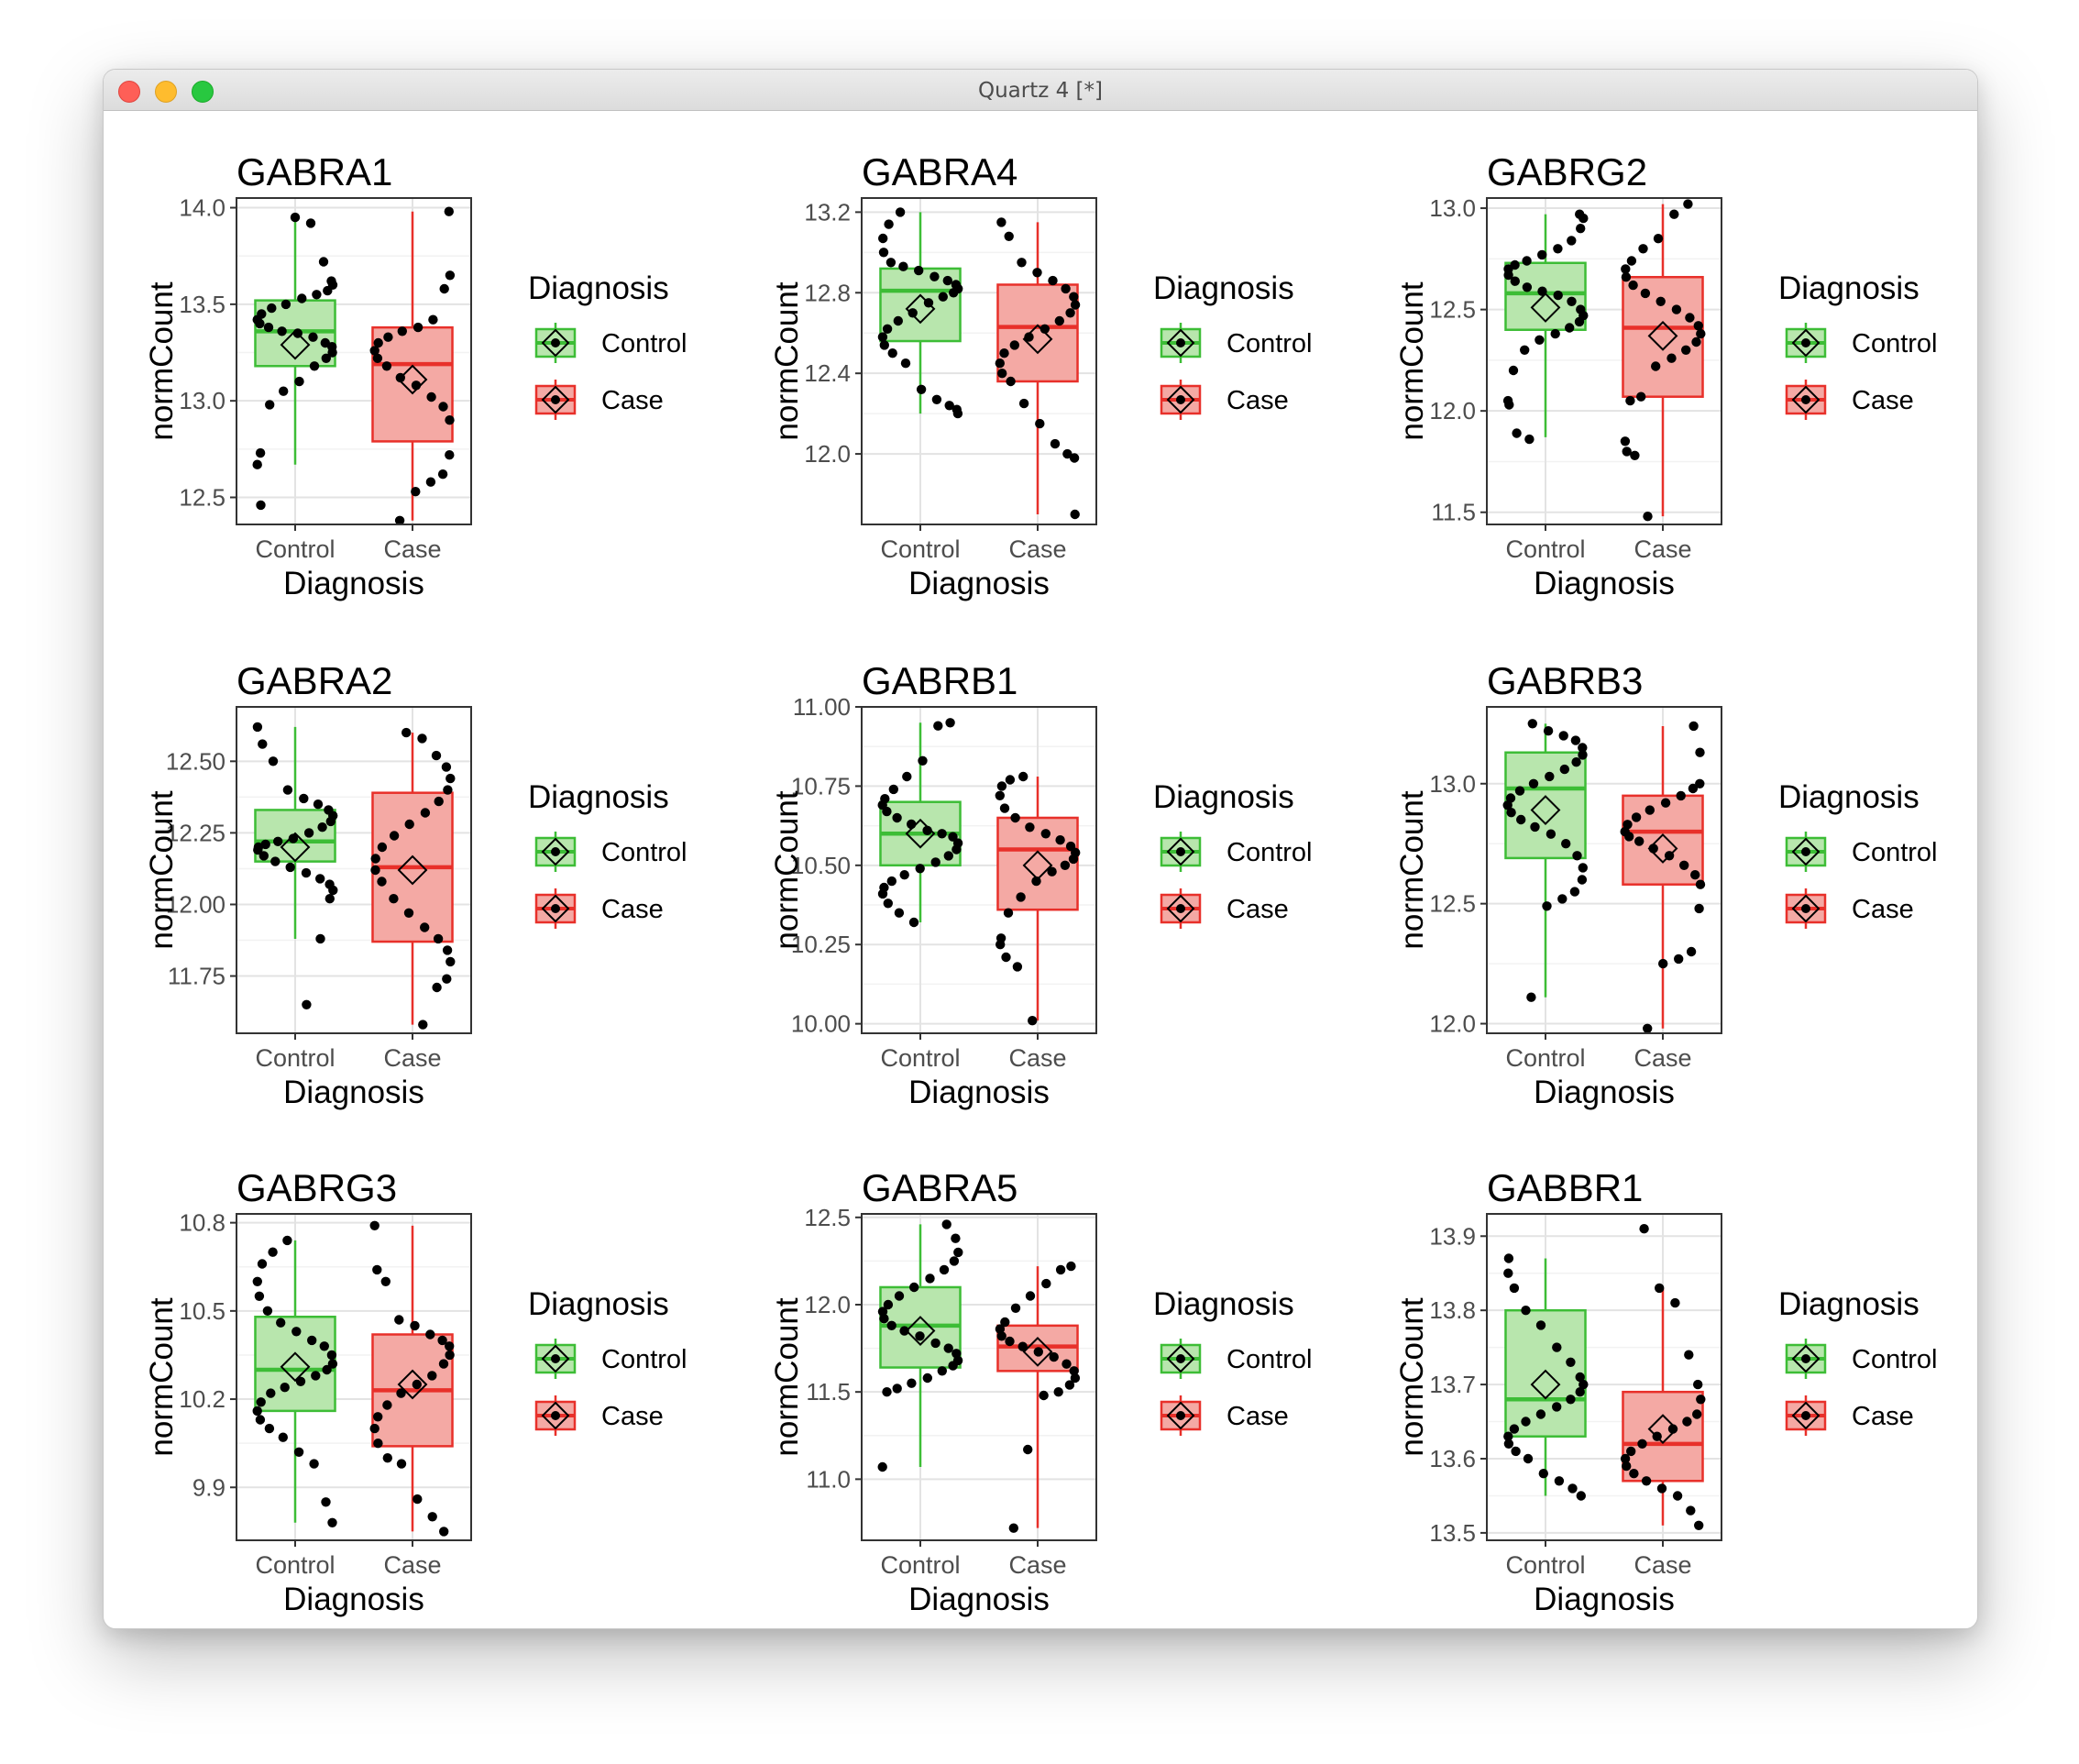 The height and width of the screenshot is (1764, 2079). I want to click on y-tick-label: 13.8, so click(1452, 1310).